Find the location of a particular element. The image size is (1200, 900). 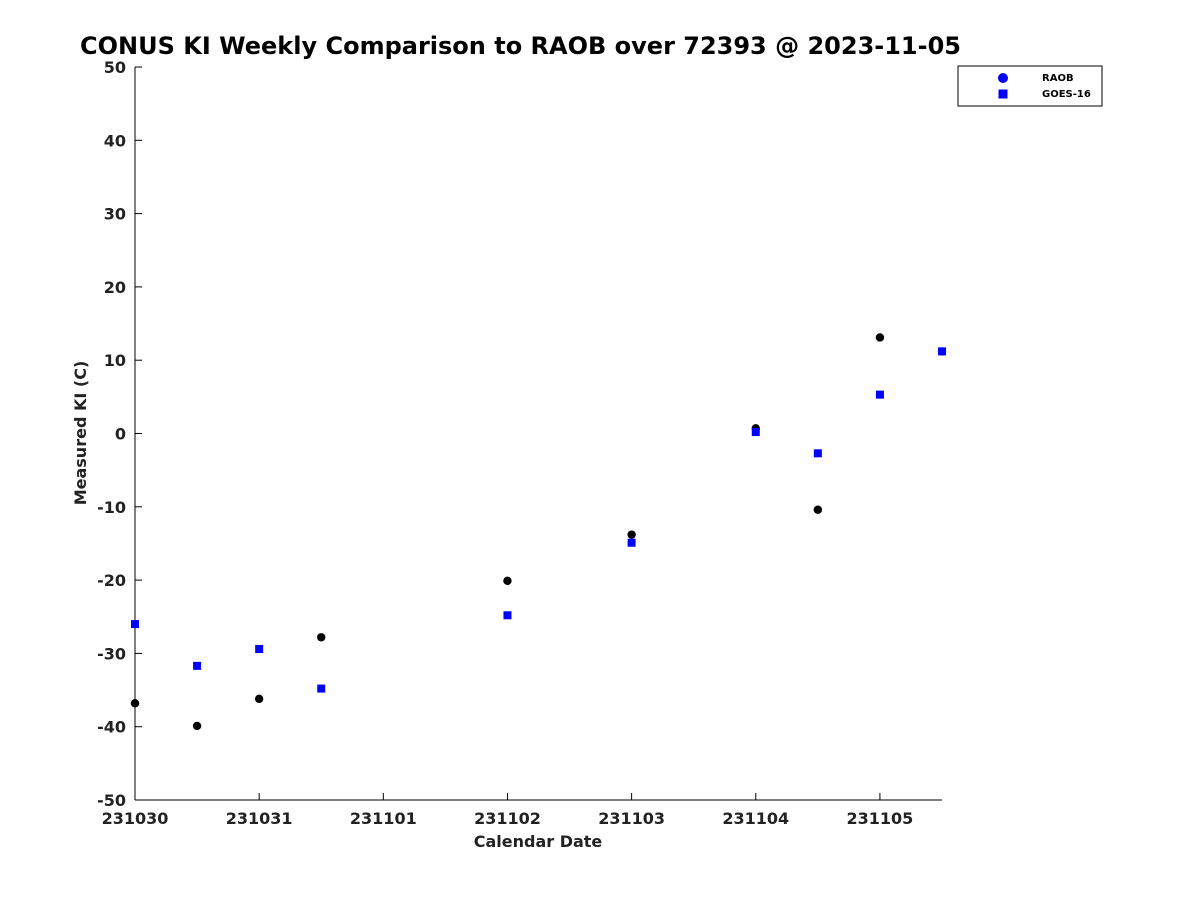

y-tick-label: -20 is located at coordinates (111, 580).